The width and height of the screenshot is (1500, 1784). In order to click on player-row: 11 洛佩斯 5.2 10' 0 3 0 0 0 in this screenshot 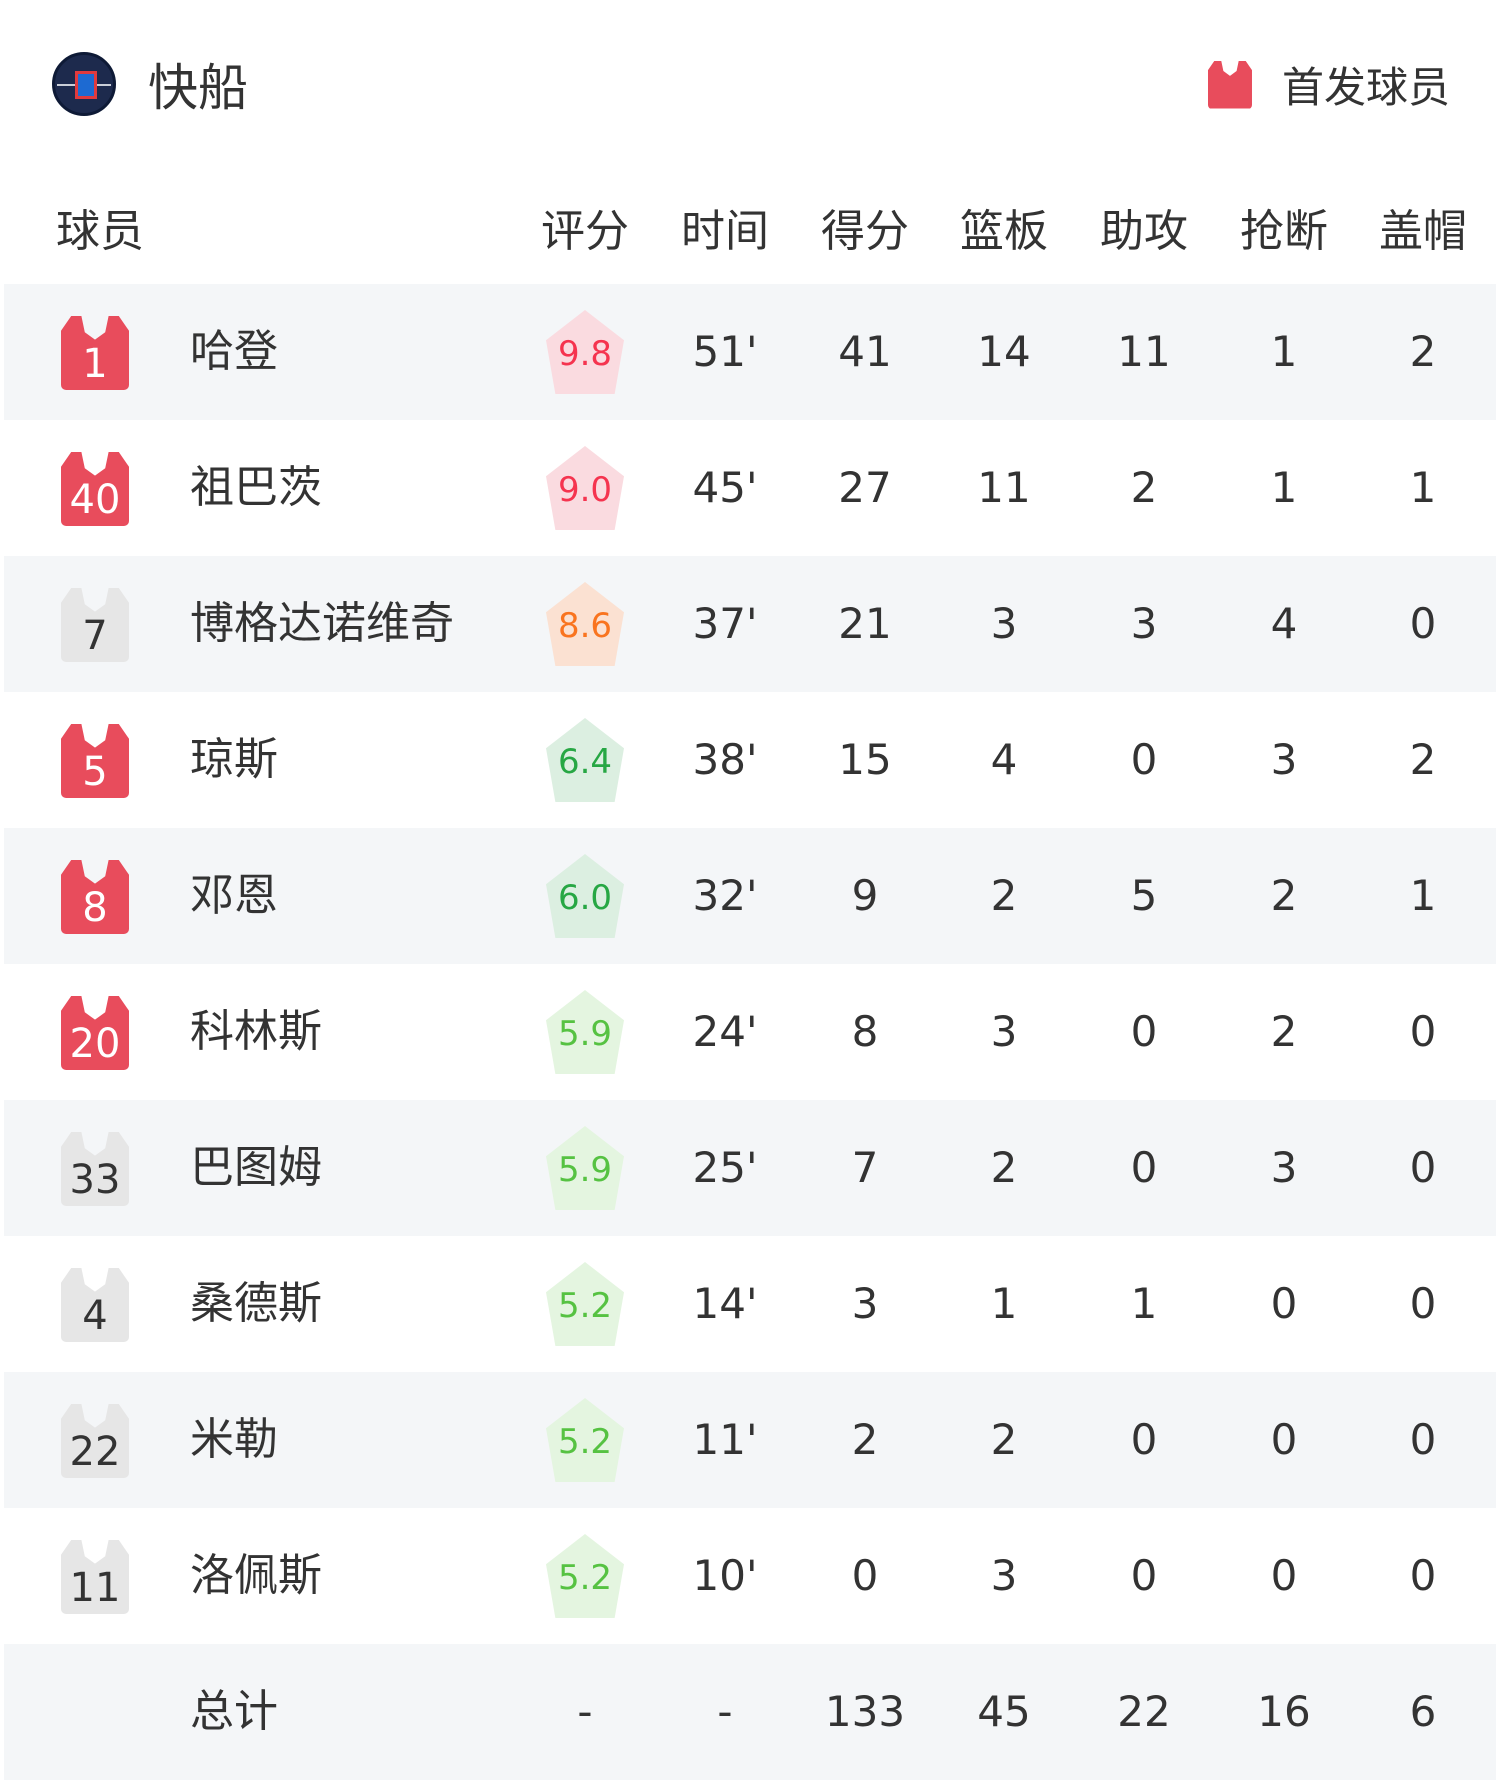, I will do `click(750, 1576)`.